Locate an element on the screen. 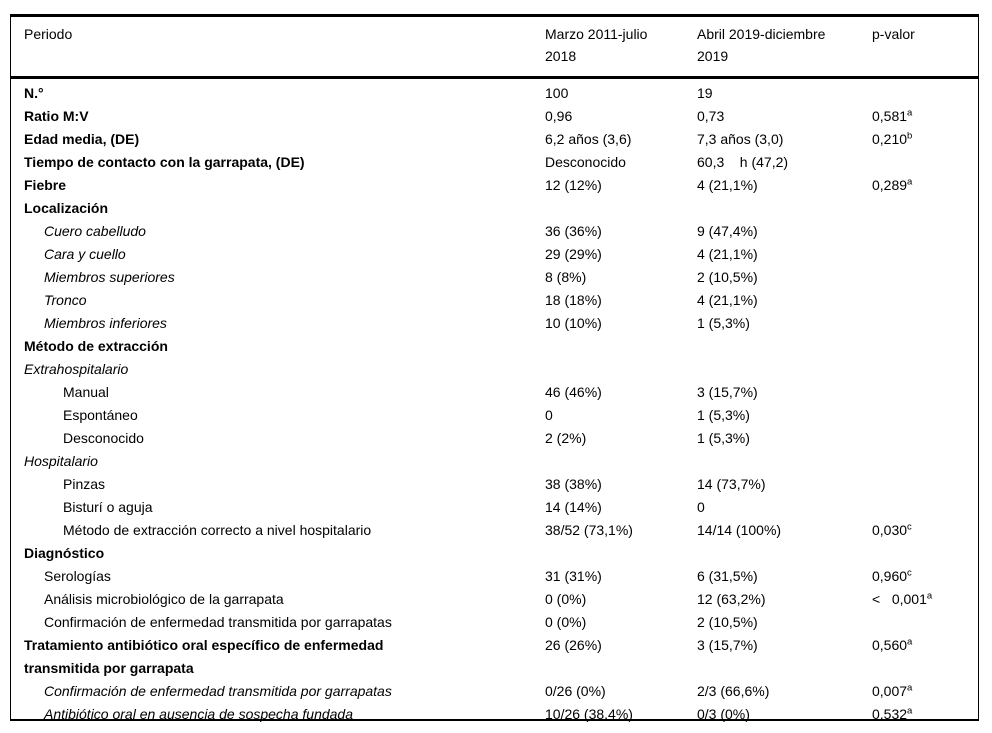 The image size is (992, 733). row-label: Cuero cabelludo is located at coordinates (95, 231).